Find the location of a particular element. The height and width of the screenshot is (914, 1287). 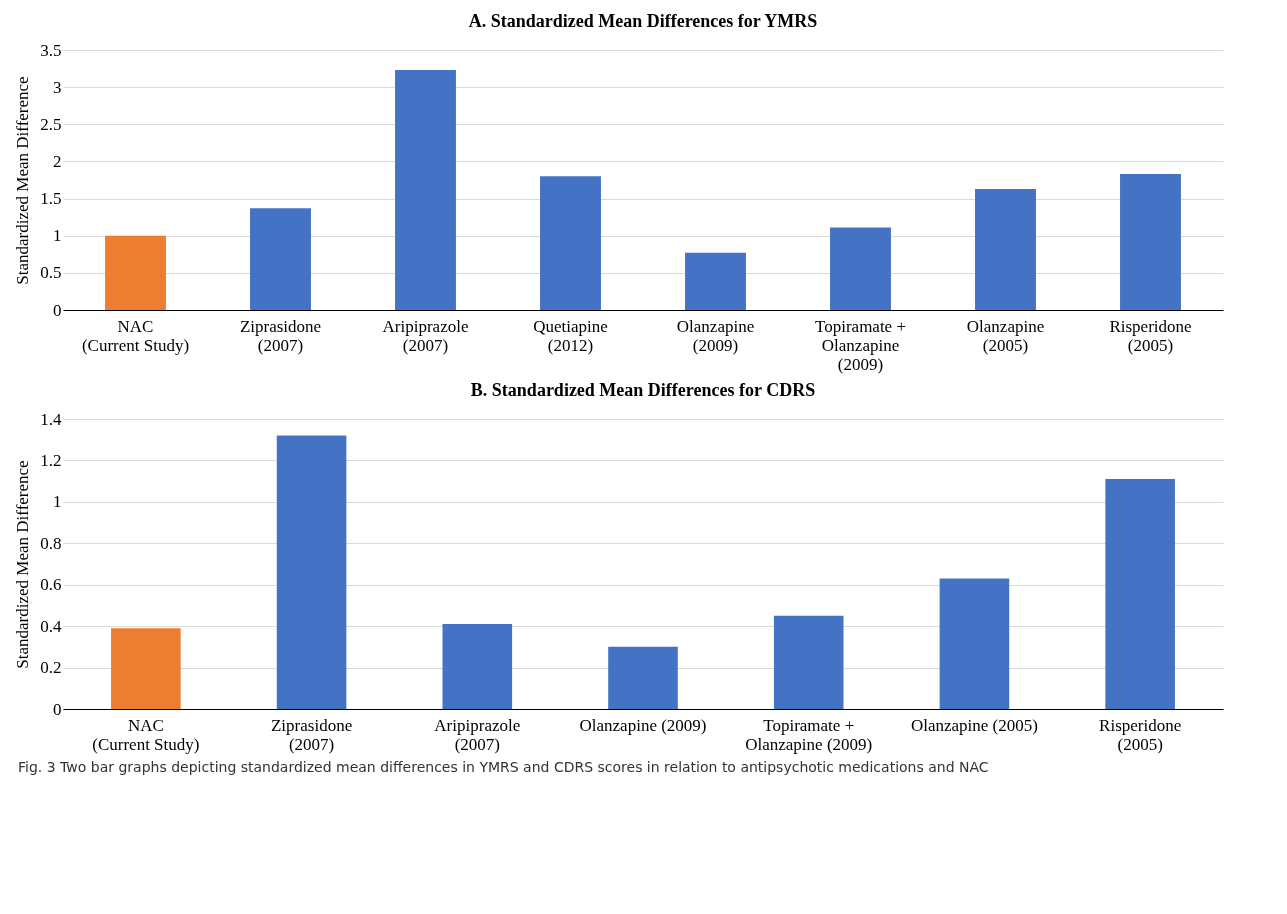

caption: Fig. 3 Two bar graphs depicting standardized mean differences in YMRS and CDRS scores in relation to antipsychotic medications and NAC is located at coordinates (504, 767).